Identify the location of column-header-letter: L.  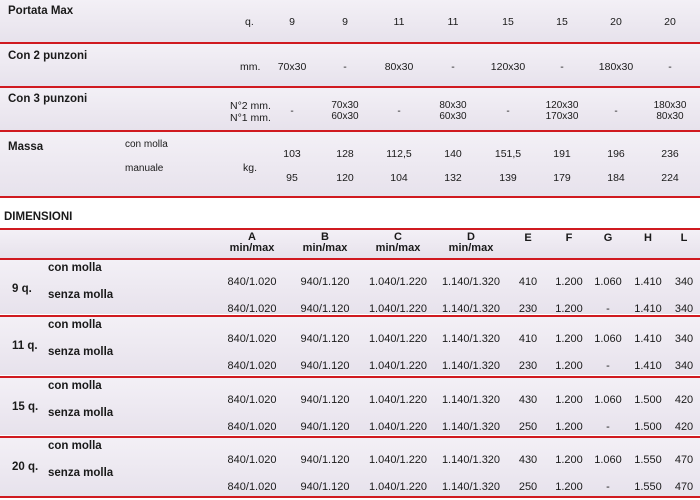
(684, 238).